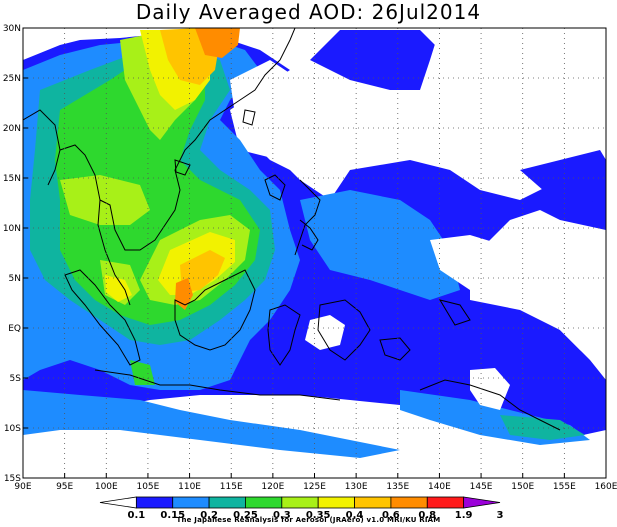 Image resolution: width=617 pixels, height=527 pixels. What do you see at coordinates (137, 515) in the screenshot?
I see `colorbar-label: 0.1` at bounding box center [137, 515].